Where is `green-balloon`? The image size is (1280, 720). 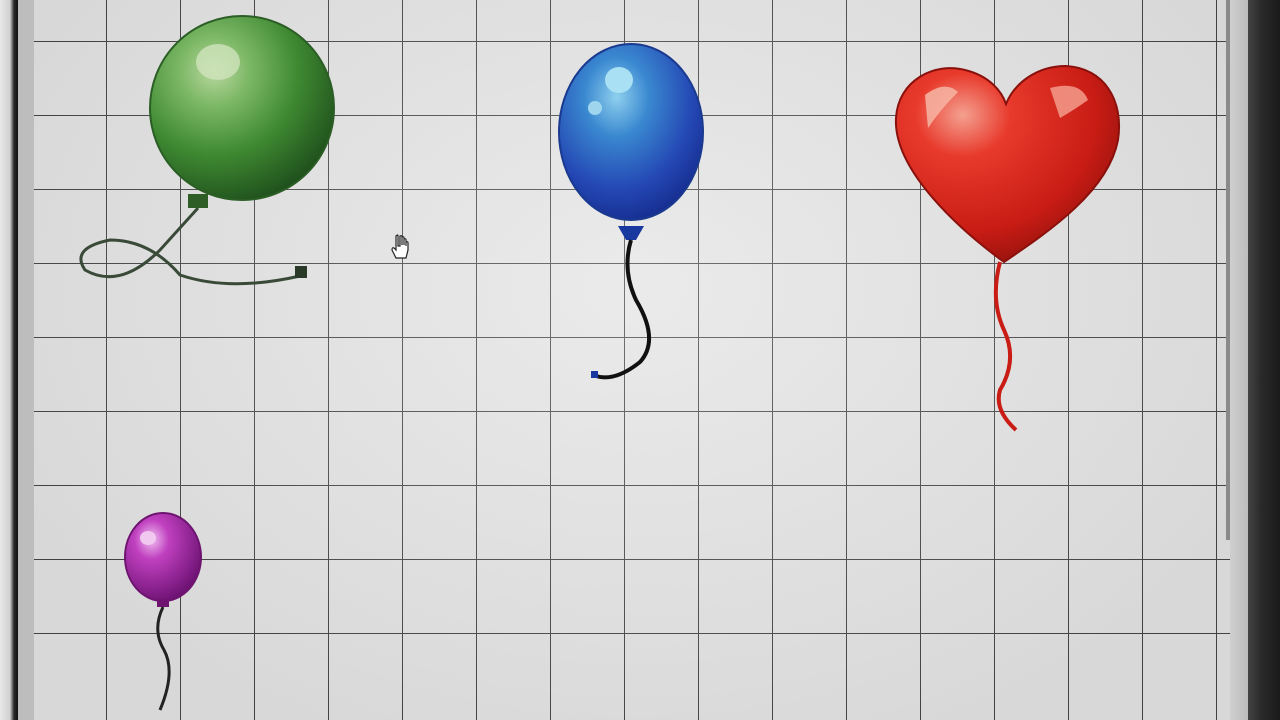 green-balloon is located at coordinates (207, 150).